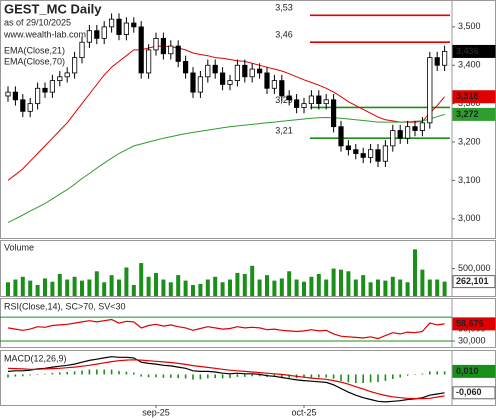  I want to click on y-tick-label: 30,000, so click(472, 340).